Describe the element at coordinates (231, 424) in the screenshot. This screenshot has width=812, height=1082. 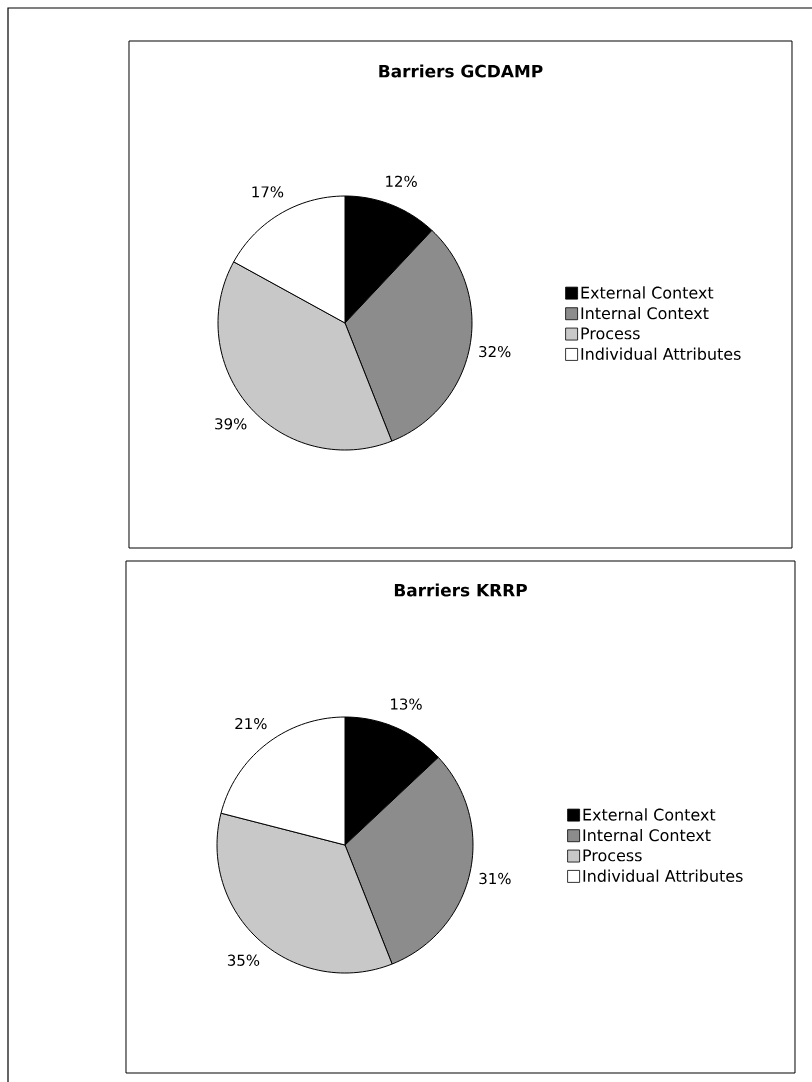
I see `data-label: 39%` at that location.